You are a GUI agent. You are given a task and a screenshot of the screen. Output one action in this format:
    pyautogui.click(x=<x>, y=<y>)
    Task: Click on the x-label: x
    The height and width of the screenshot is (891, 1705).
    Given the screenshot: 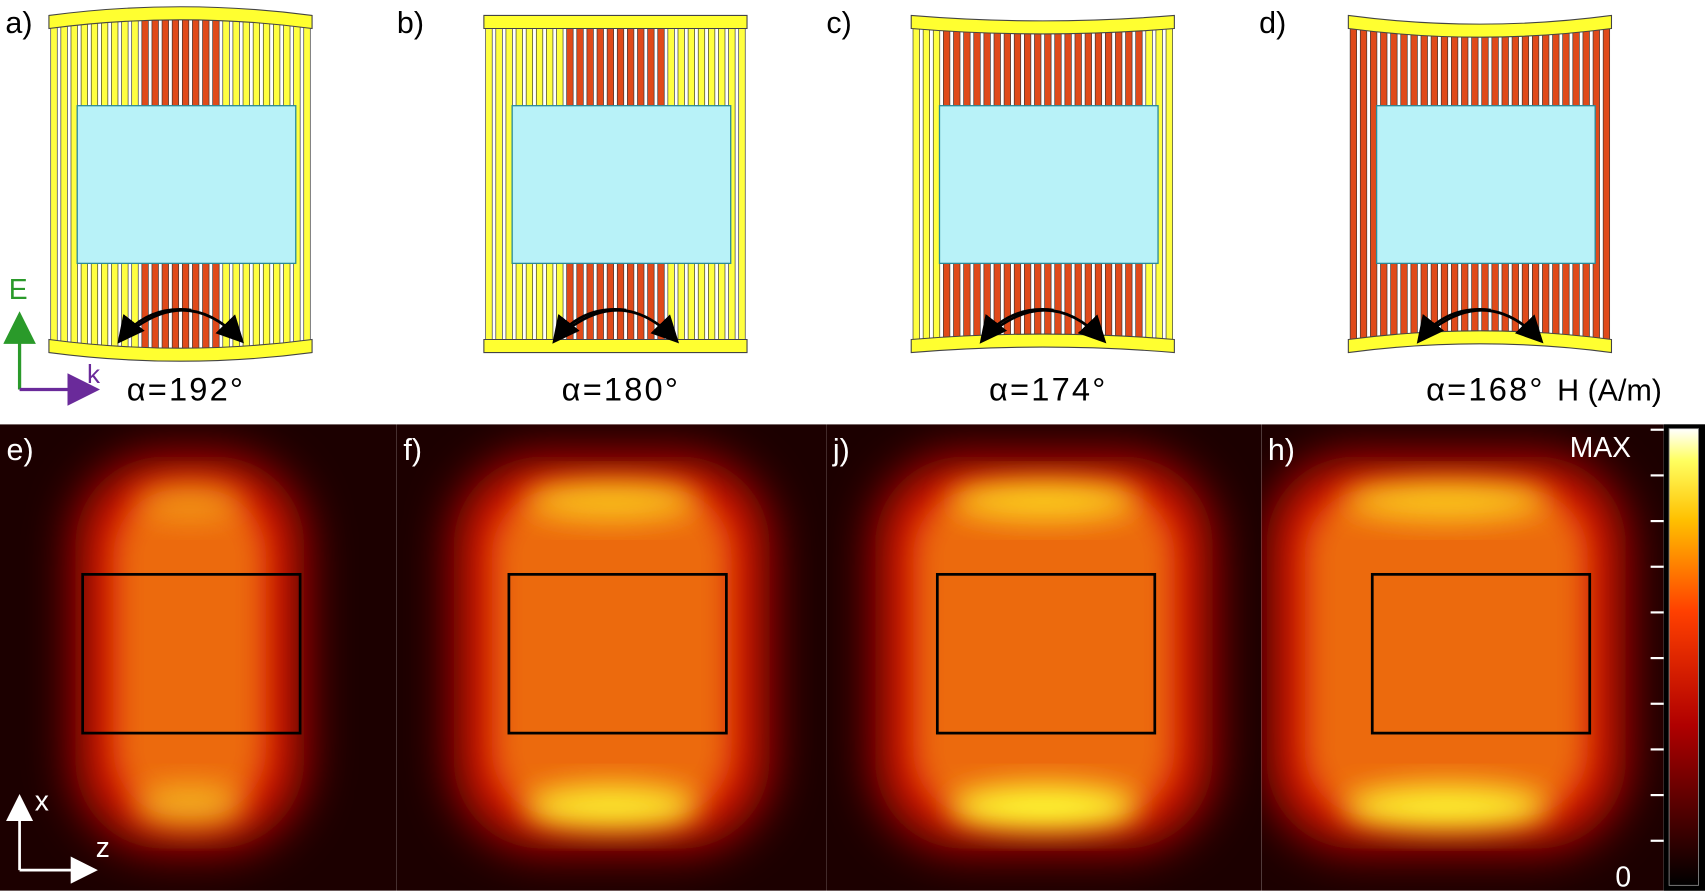 What is the action you would take?
    pyautogui.click(x=42, y=800)
    